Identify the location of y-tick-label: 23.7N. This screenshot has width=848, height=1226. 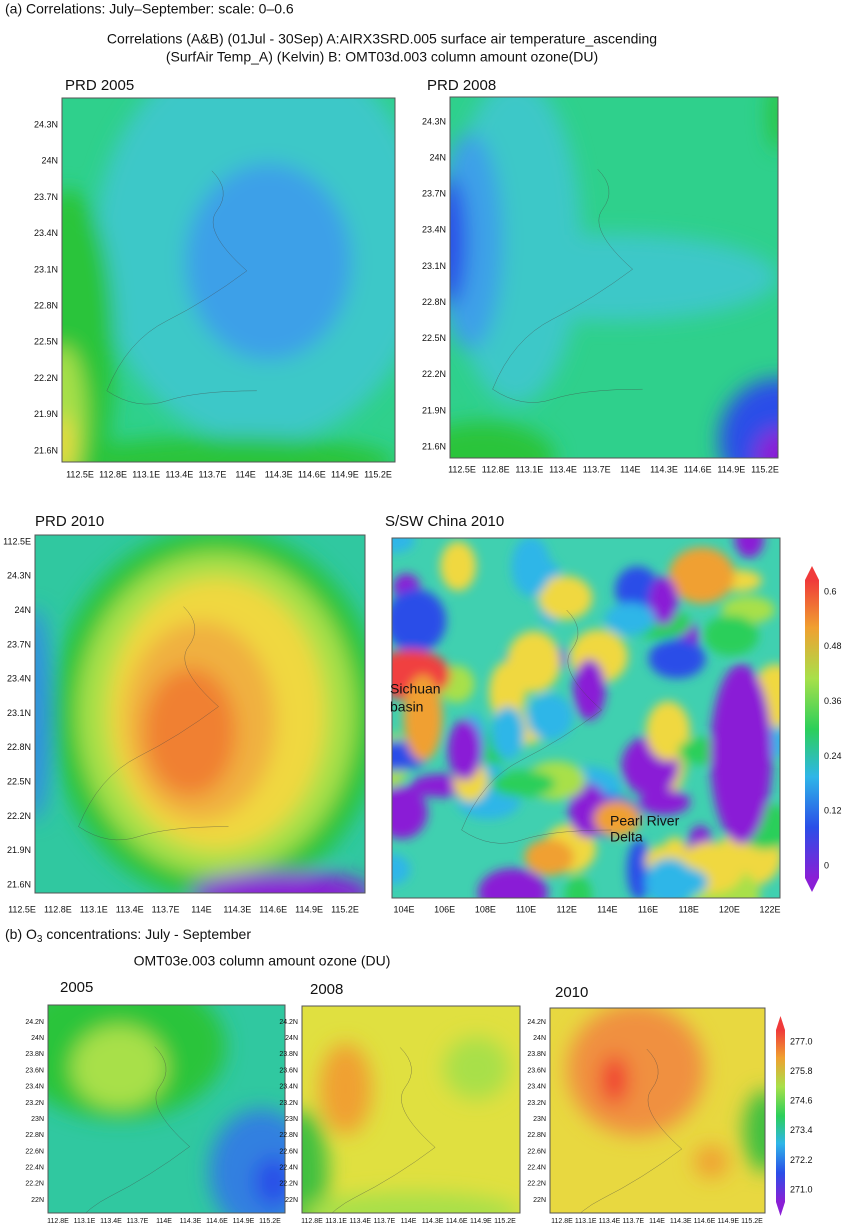
(19, 644).